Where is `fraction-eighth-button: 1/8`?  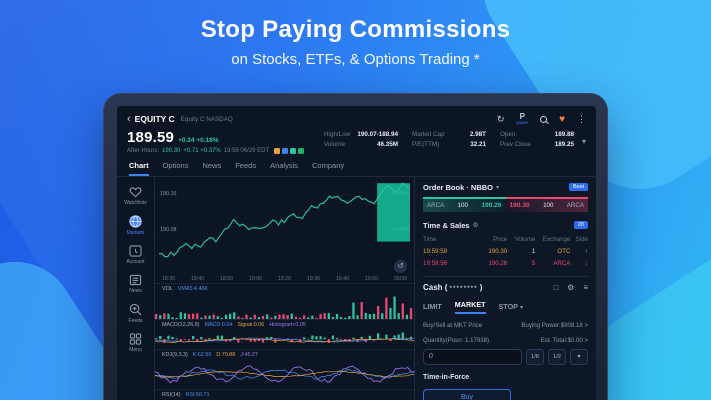 fraction-eighth-button: 1/8 is located at coordinates (535, 356).